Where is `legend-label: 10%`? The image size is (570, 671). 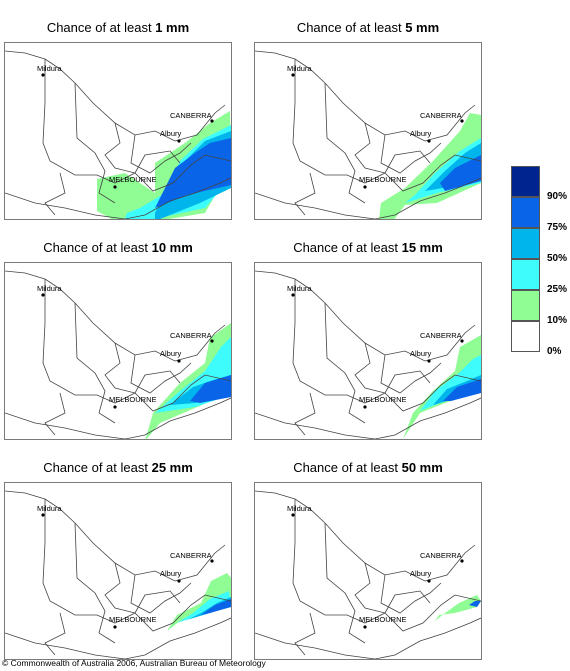
legend-label: 10% is located at coordinates (557, 320).